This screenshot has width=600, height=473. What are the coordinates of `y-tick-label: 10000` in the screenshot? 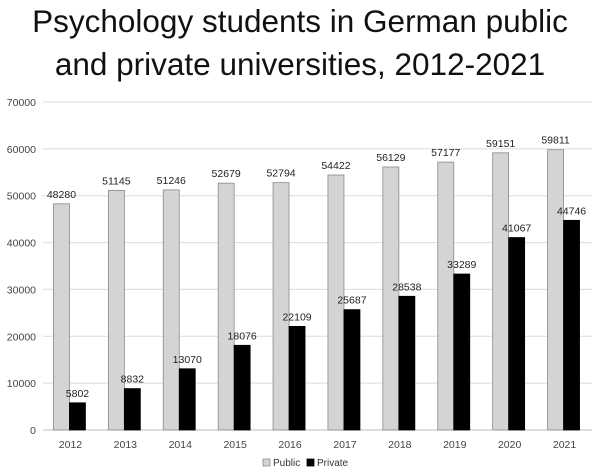 It's located at (21, 384).